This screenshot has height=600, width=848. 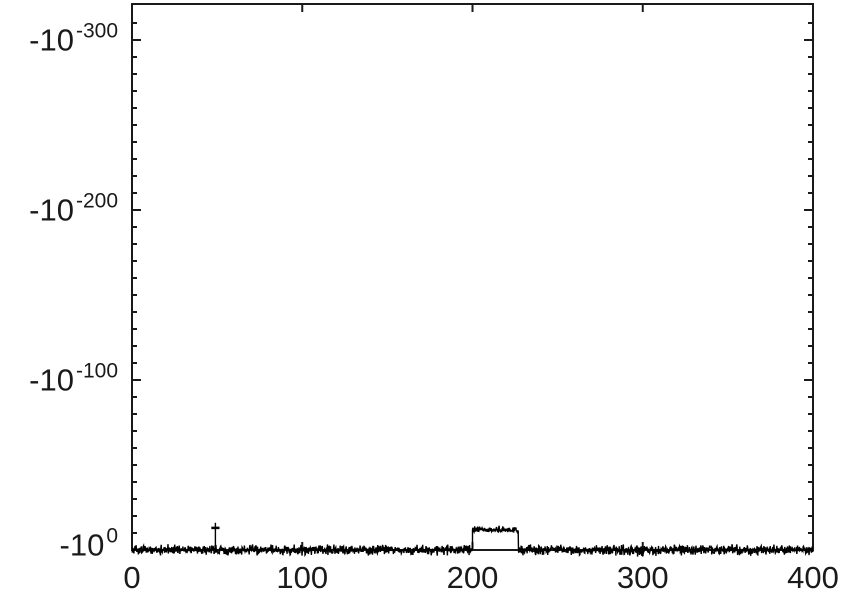 What do you see at coordinates (642, 577) in the screenshot?
I see `x-tick-label: 300` at bounding box center [642, 577].